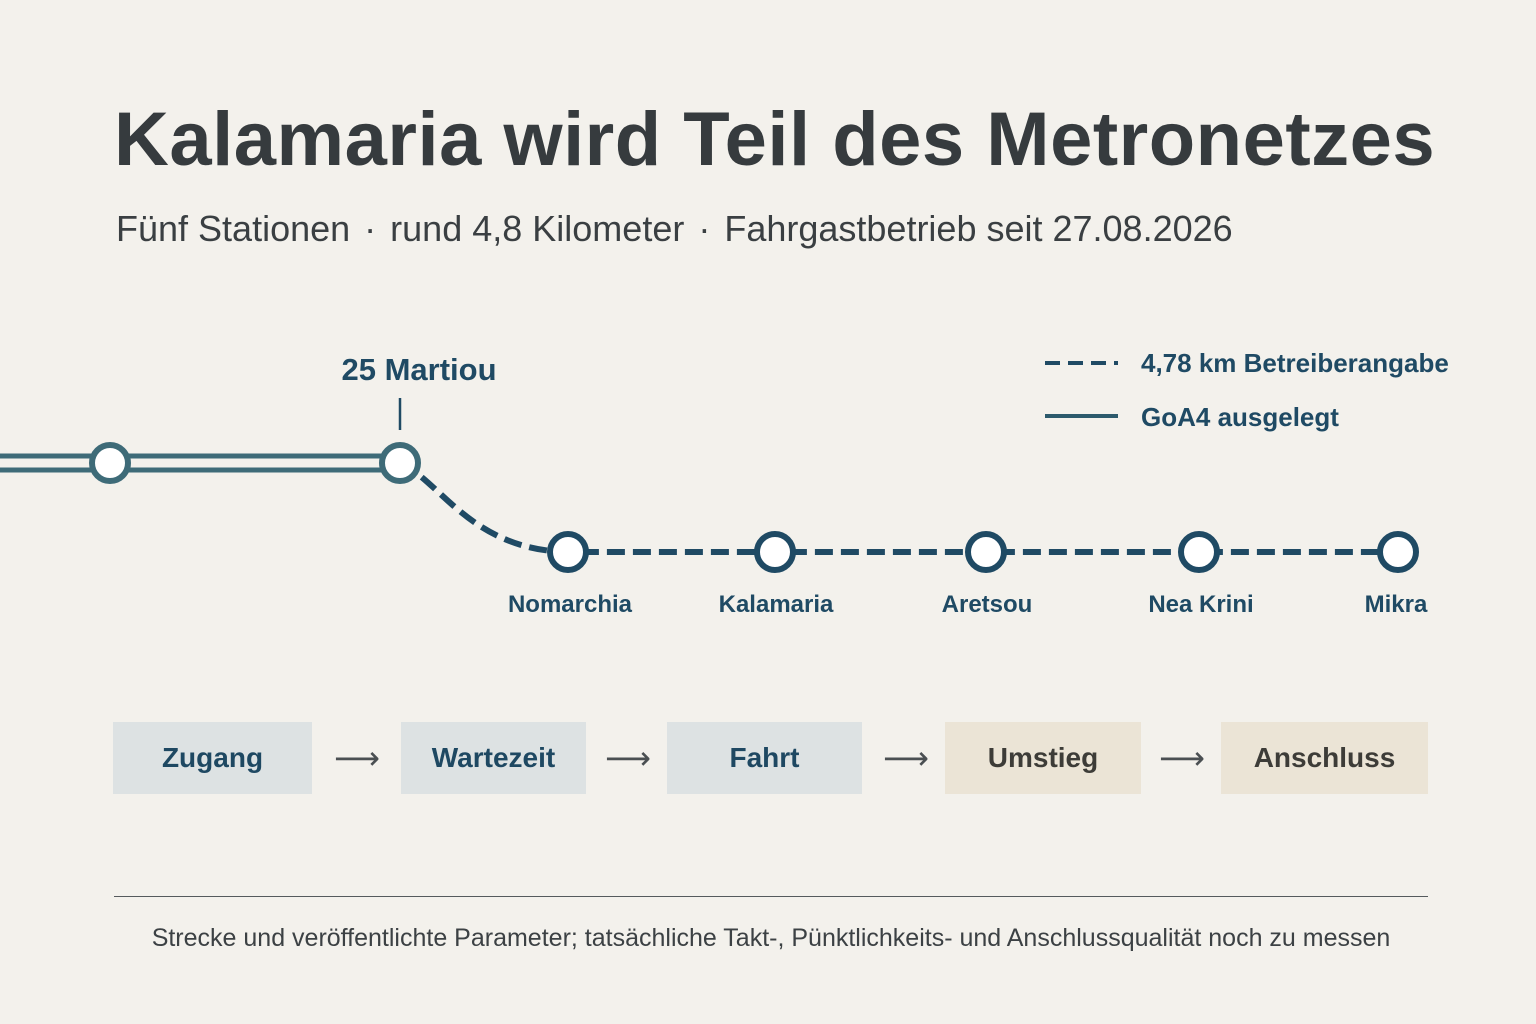  I want to click on flow-step-fahrt: Fahrt, so click(764, 758).